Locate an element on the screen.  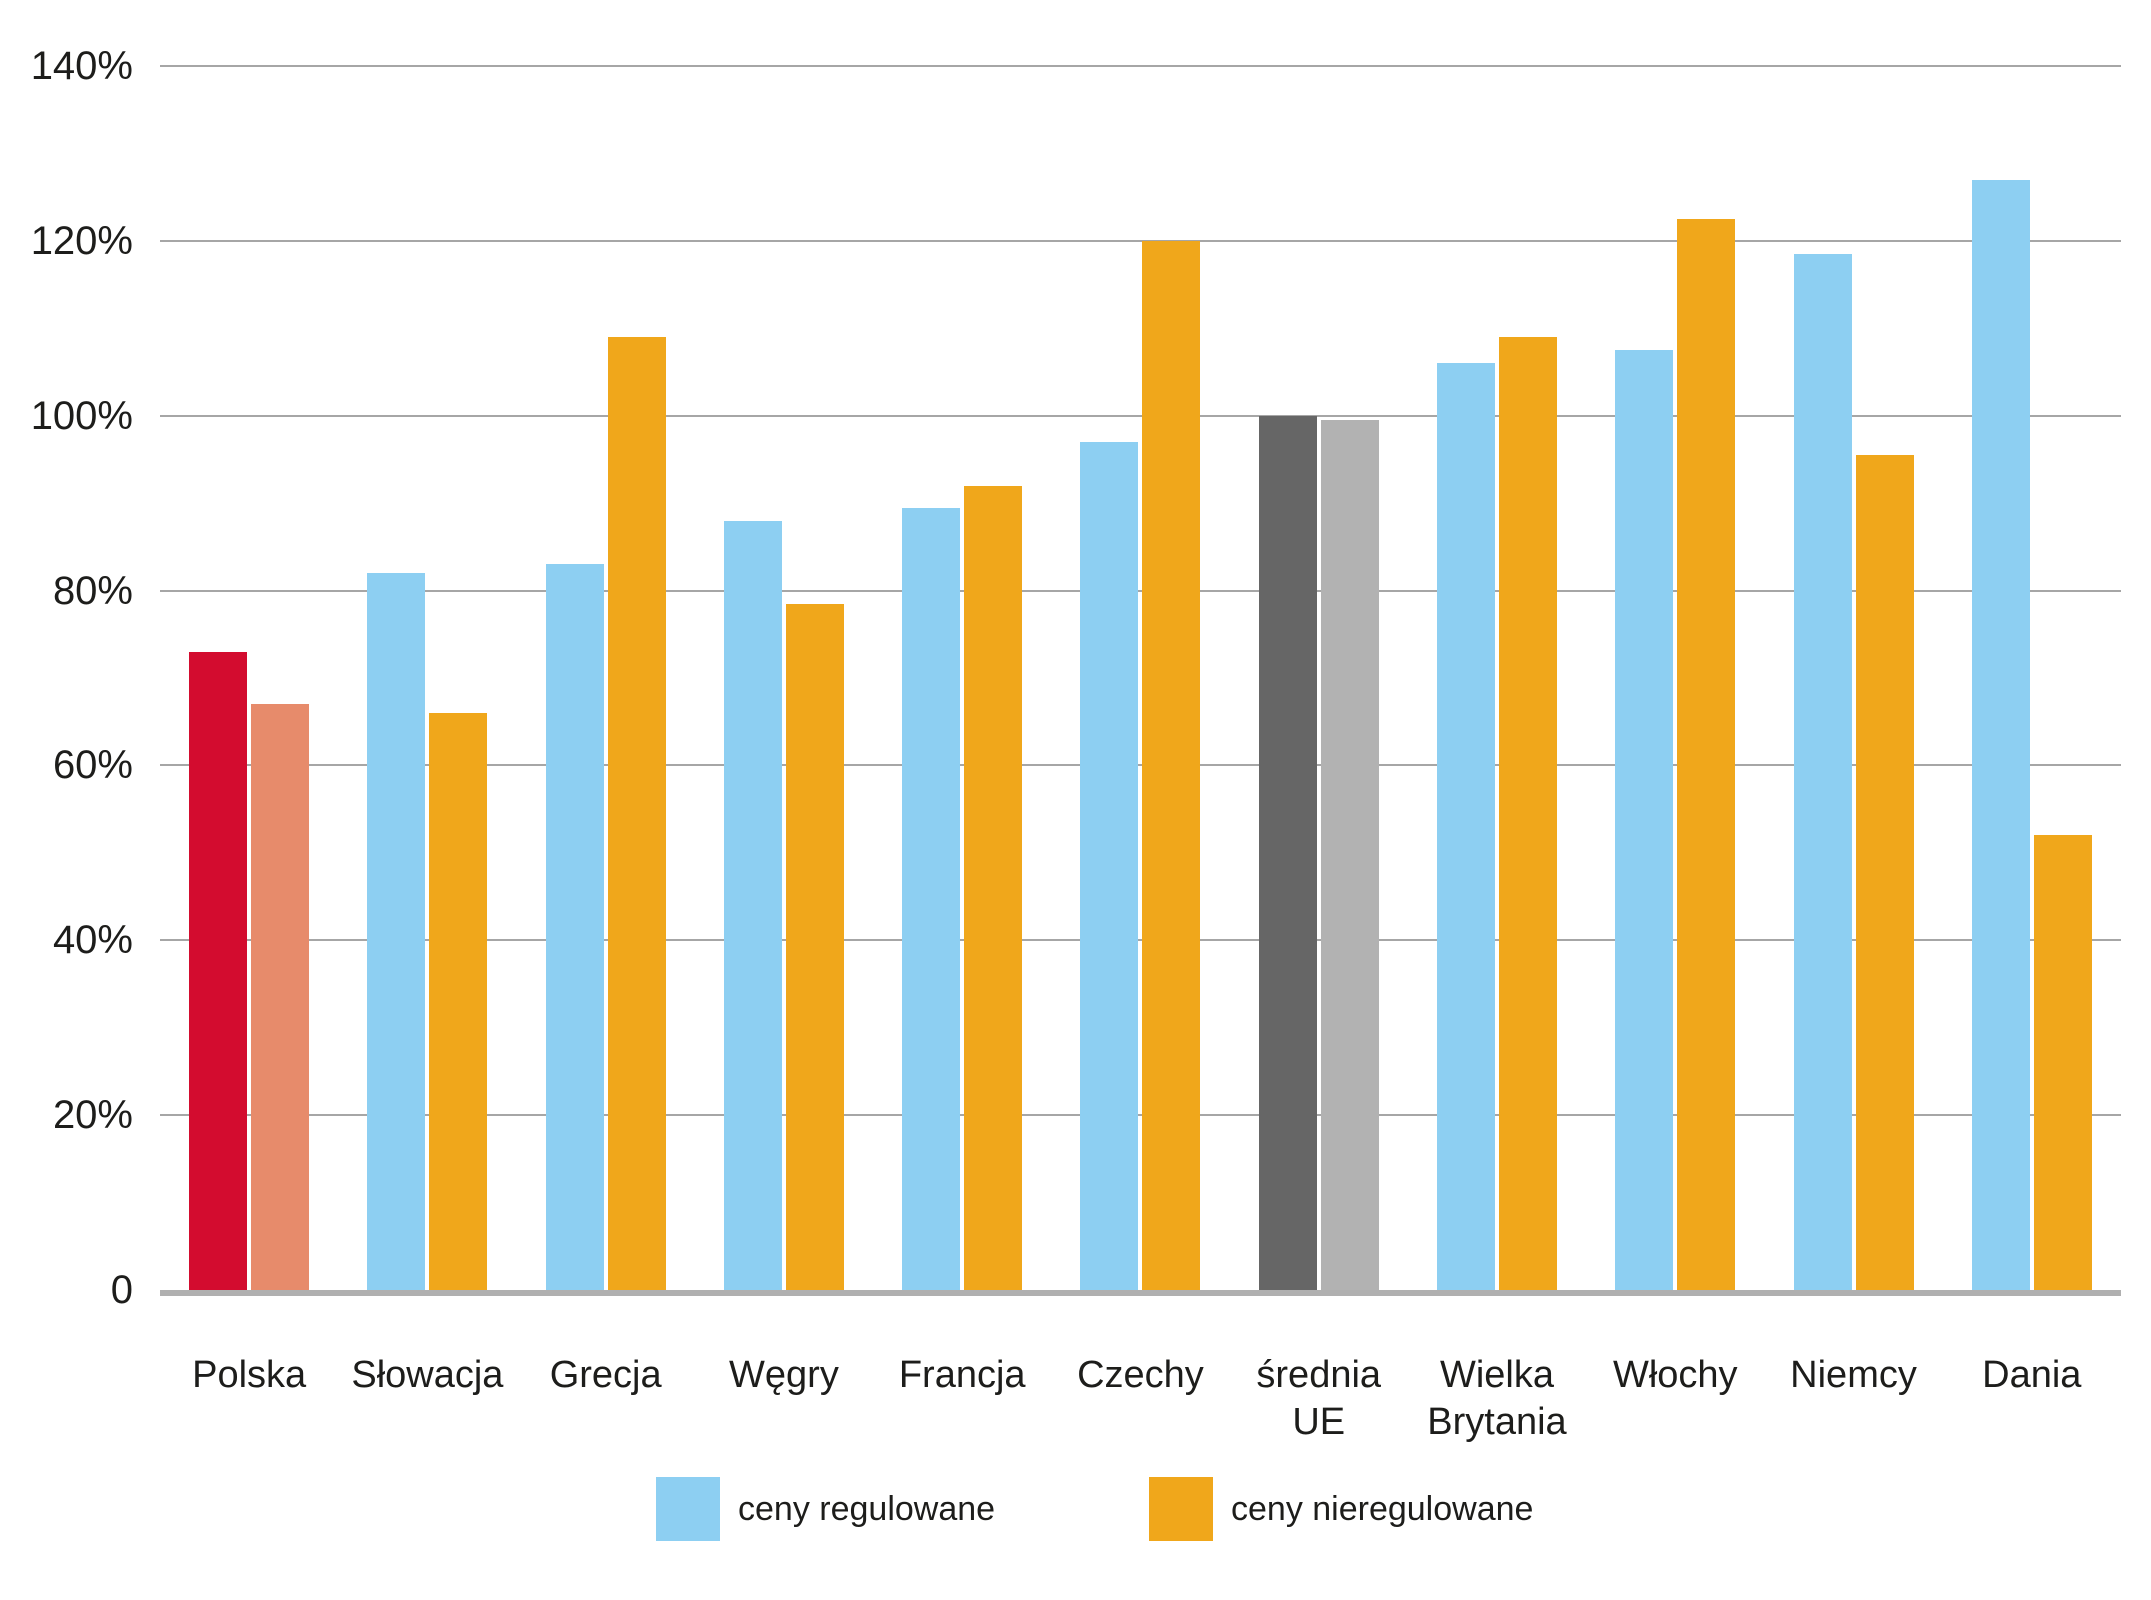
x-axis-label: Dania is located at coordinates (2032, 1375).